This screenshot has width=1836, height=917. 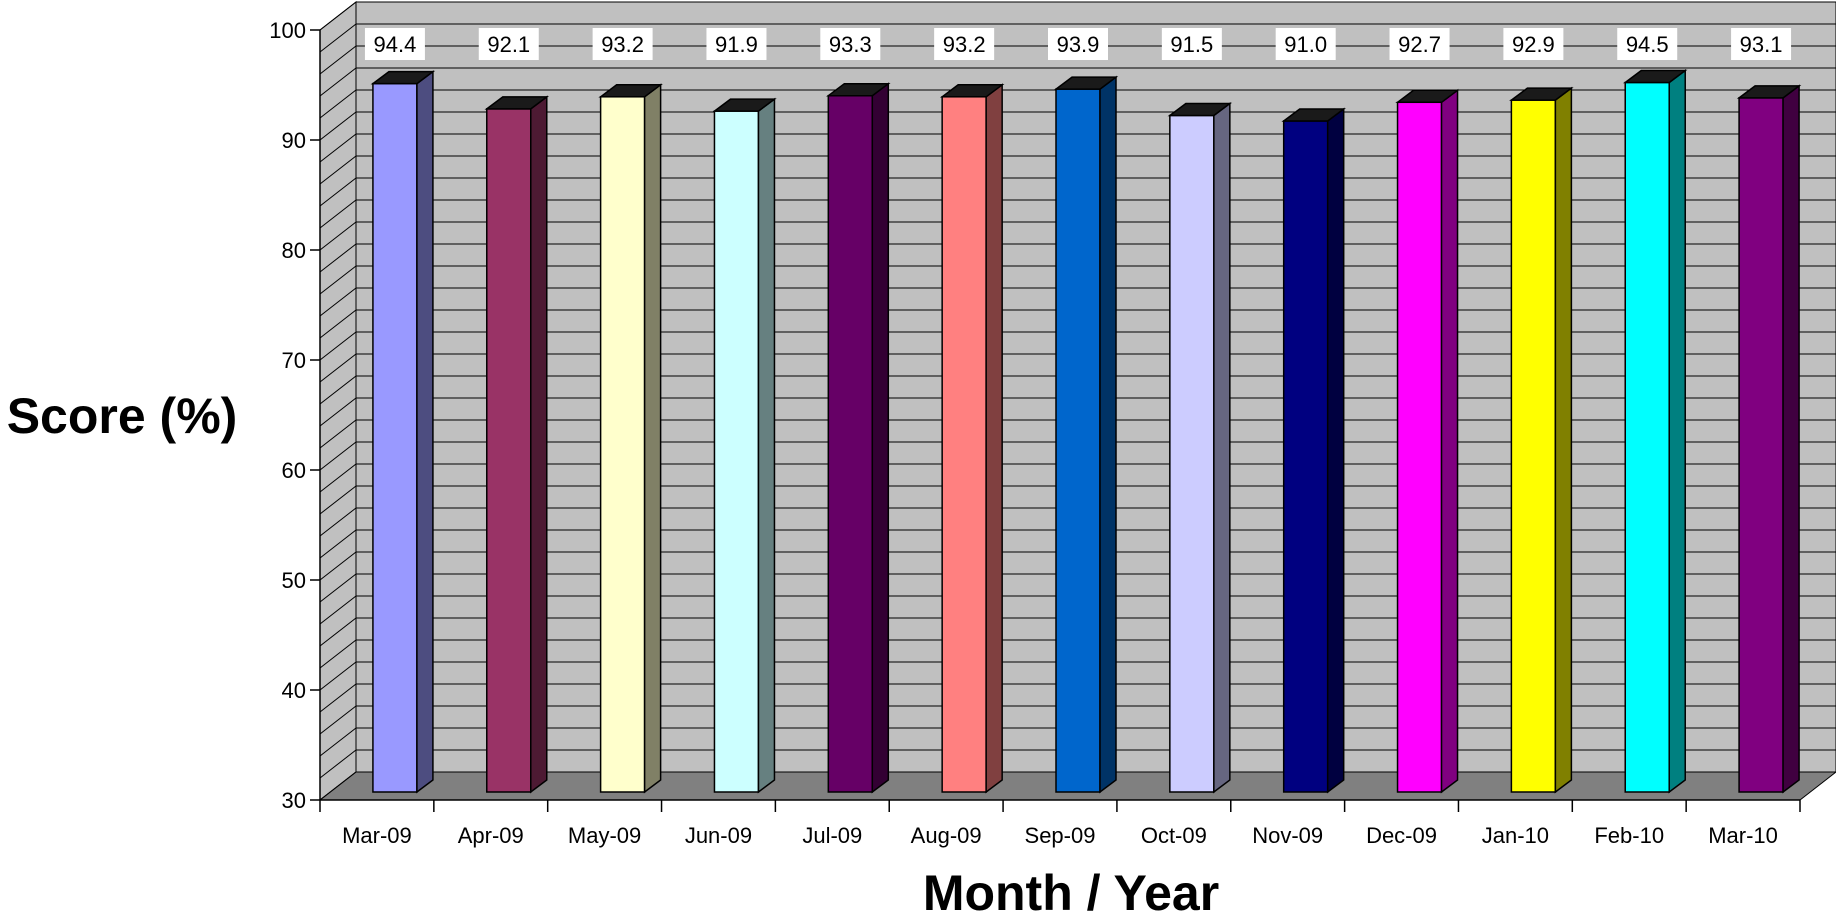 What do you see at coordinates (377, 835) in the screenshot?
I see `x-tick-label: Mar-09` at bounding box center [377, 835].